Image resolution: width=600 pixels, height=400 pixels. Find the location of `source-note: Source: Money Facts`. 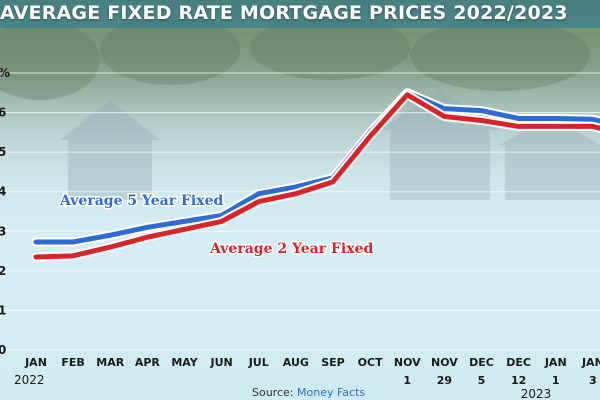

source-note: Source: Money Facts is located at coordinates (308, 392).